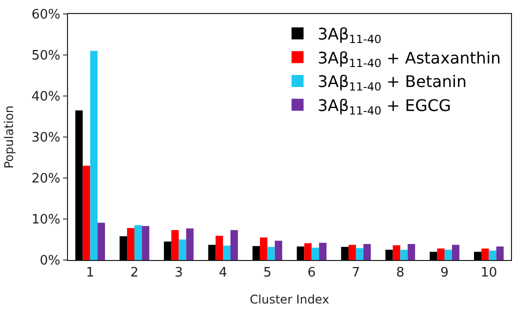 The height and width of the screenshot is (312, 520). What do you see at coordinates (350, 35) in the screenshot?
I see `legend-label: 3Aβ$_{11-40}$` at bounding box center [350, 35].